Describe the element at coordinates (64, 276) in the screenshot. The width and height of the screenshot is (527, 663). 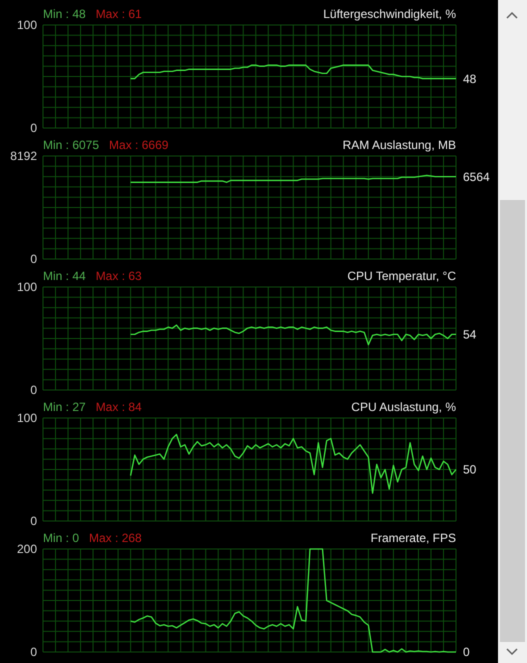
I see `text: Min : 44` at that location.